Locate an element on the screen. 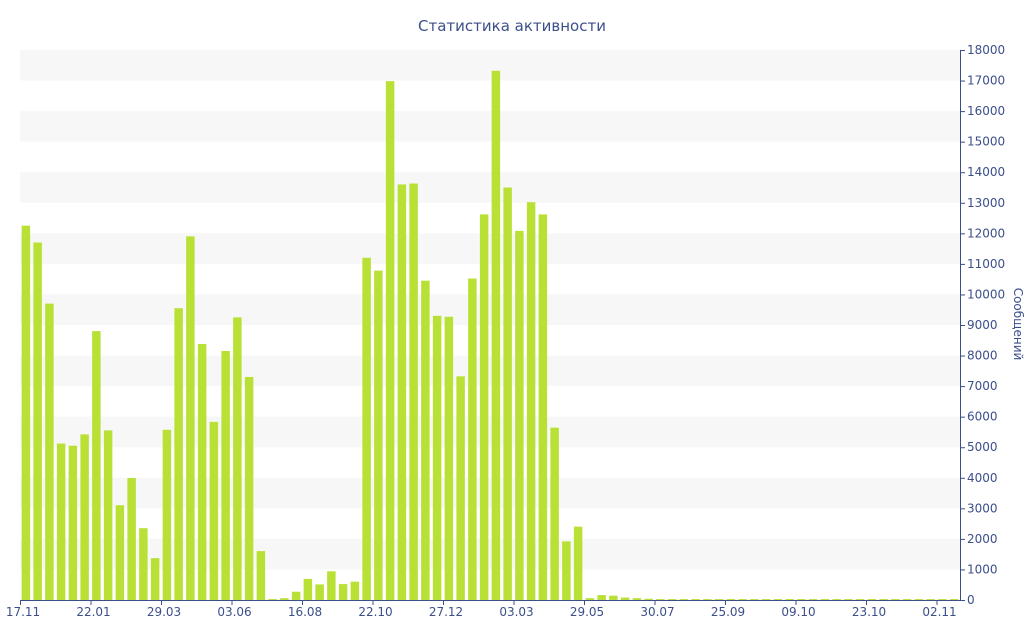 Image resolution: width=1024 pixels, height=640 pixels. x-tick-label: 29.05 is located at coordinates (587, 612).